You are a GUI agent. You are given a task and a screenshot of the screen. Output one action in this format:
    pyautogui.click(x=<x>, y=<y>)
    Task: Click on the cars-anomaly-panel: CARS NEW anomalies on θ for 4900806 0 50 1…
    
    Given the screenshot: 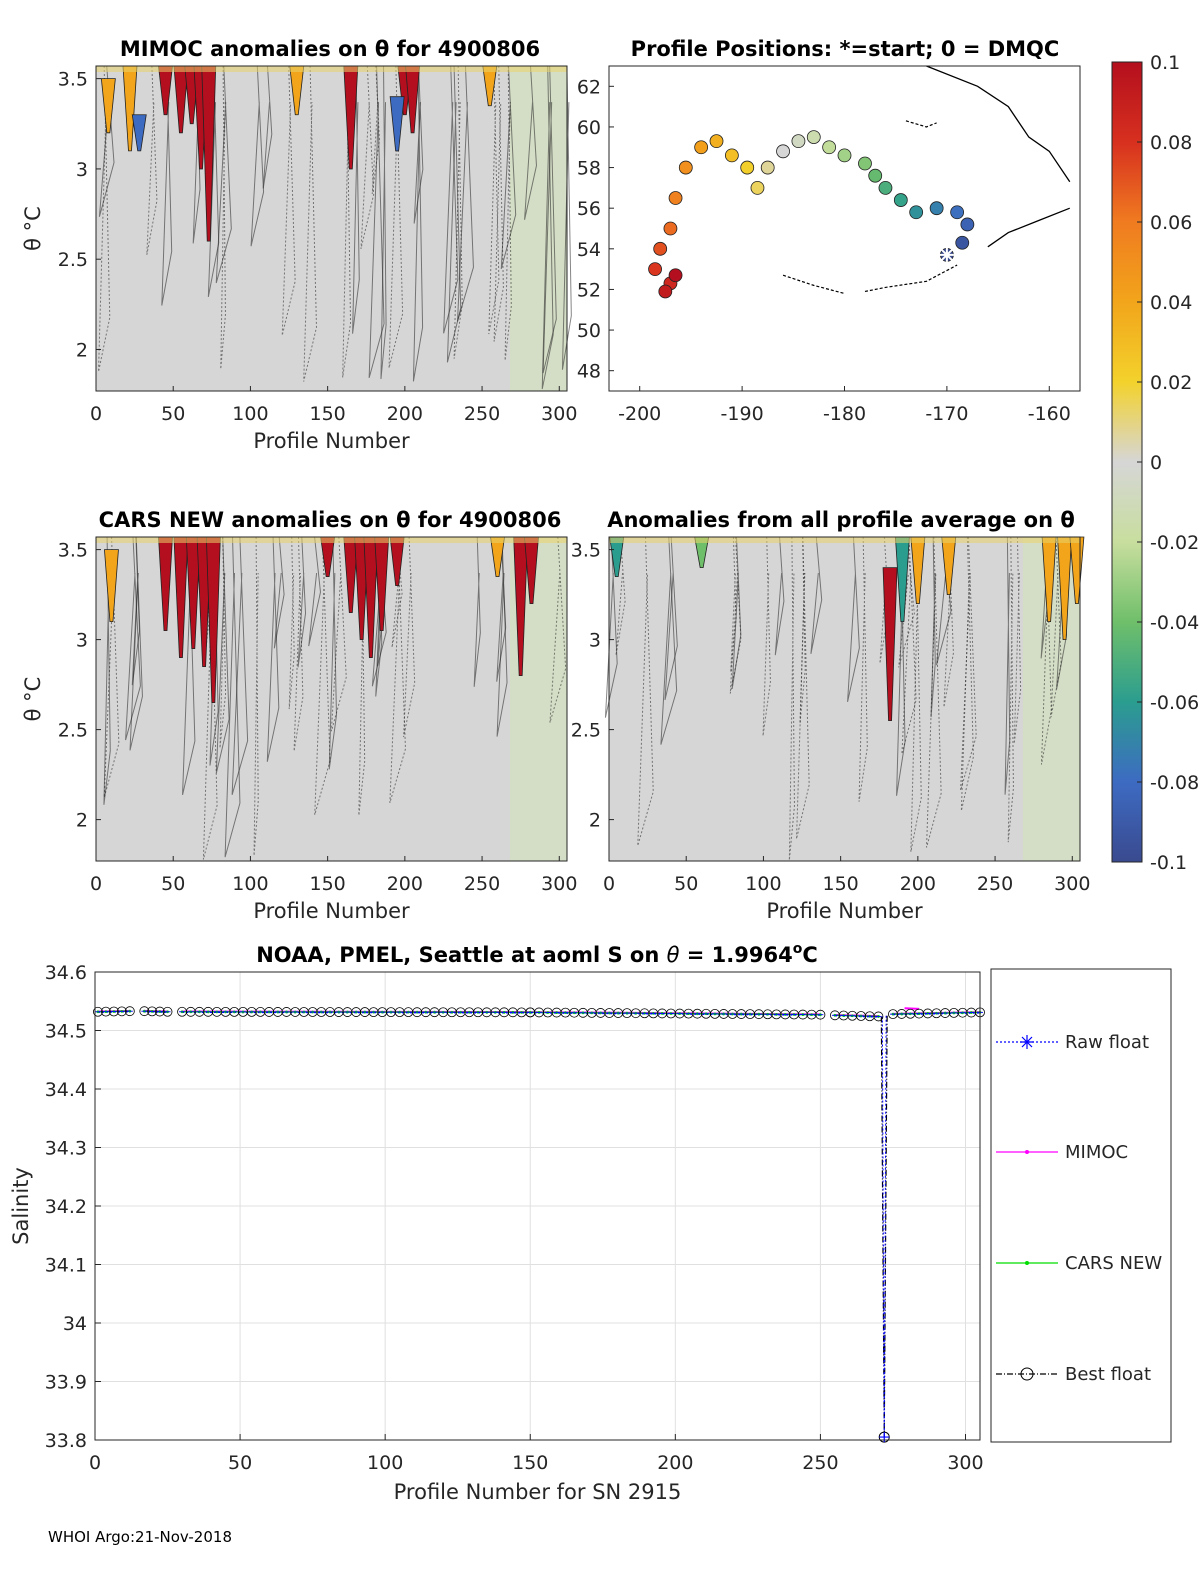 What is the action you would take?
    pyautogui.click(x=299, y=715)
    